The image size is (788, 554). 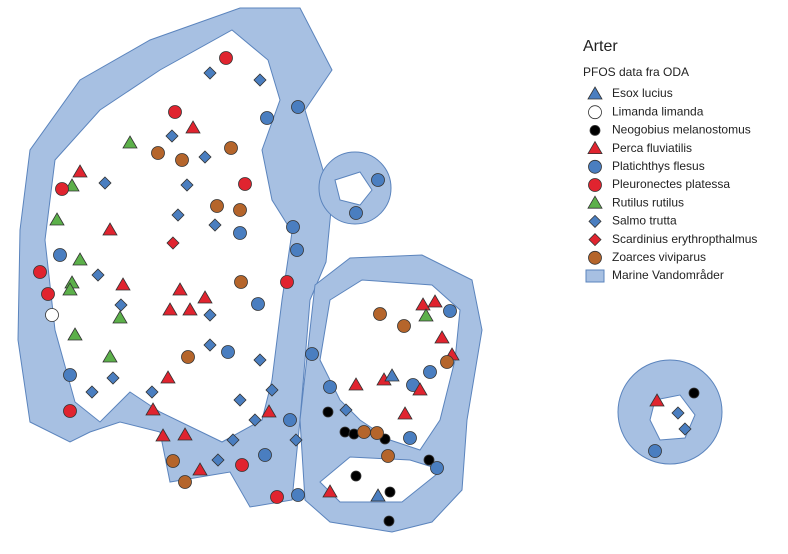 I want to click on legend-item: Perca fluviatilis, so click(x=652, y=148).